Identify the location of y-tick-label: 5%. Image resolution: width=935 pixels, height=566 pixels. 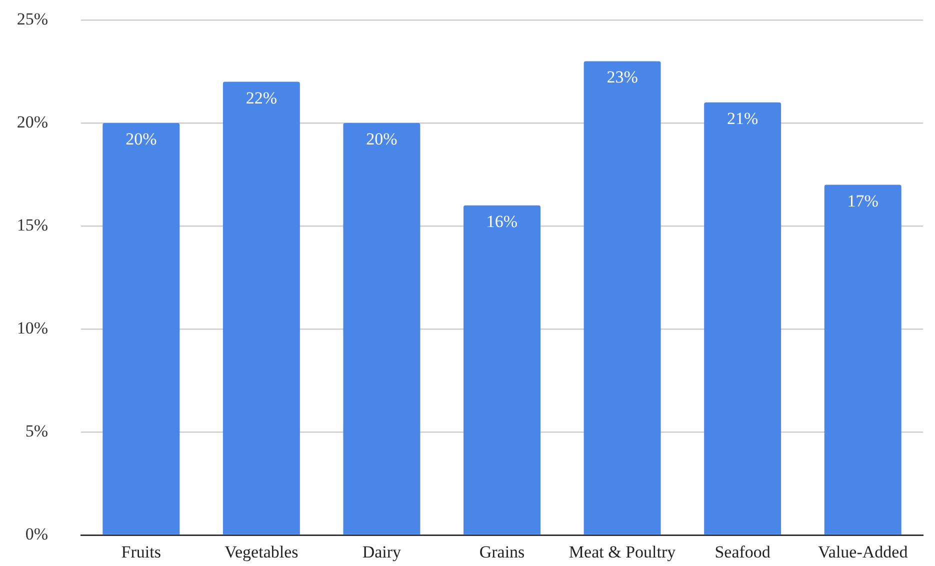
(36, 430).